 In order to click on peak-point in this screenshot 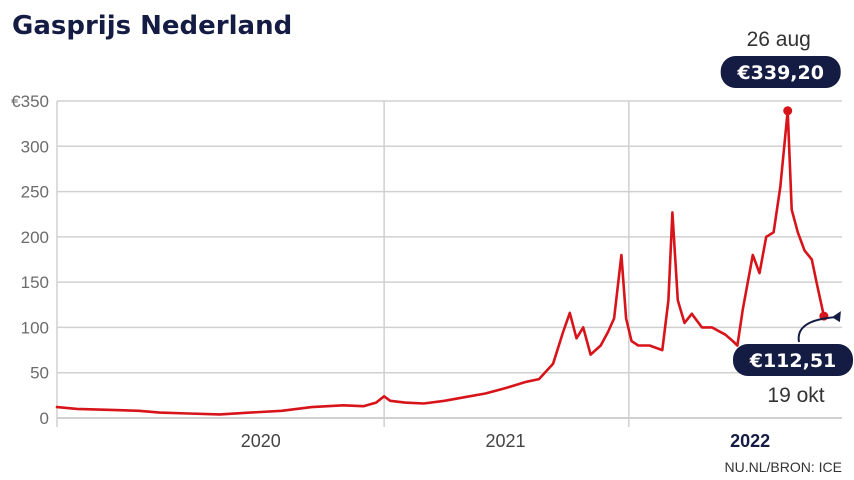, I will do `click(788, 111)`.